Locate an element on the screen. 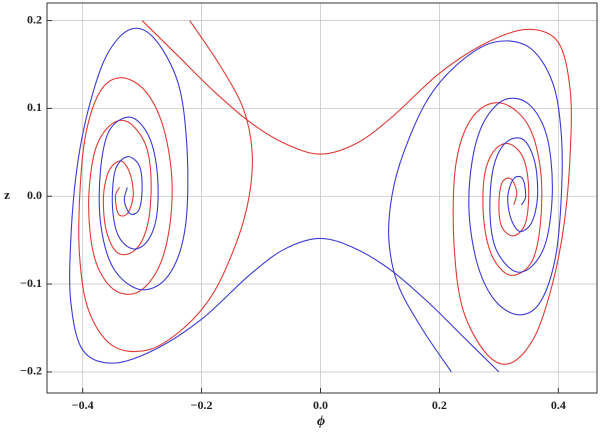 The height and width of the screenshot is (432, 600). y-tick-label: −0.1 is located at coordinates (31, 283).